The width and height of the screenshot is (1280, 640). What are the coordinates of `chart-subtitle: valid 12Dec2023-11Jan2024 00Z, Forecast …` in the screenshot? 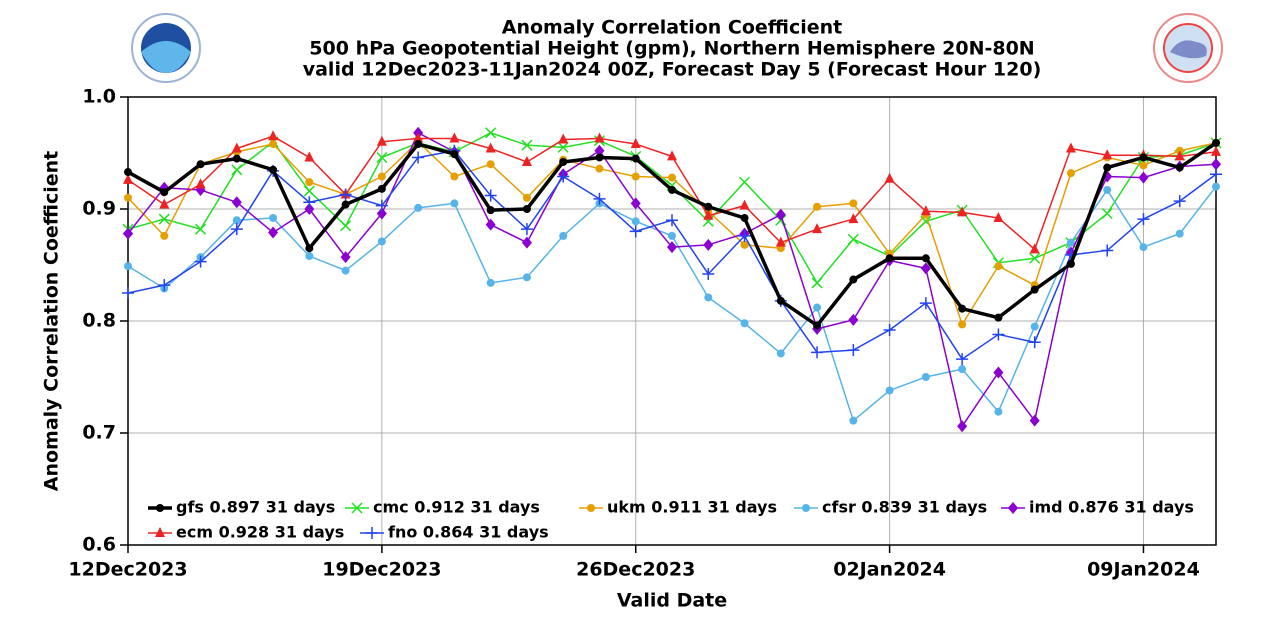 It's located at (672, 70).